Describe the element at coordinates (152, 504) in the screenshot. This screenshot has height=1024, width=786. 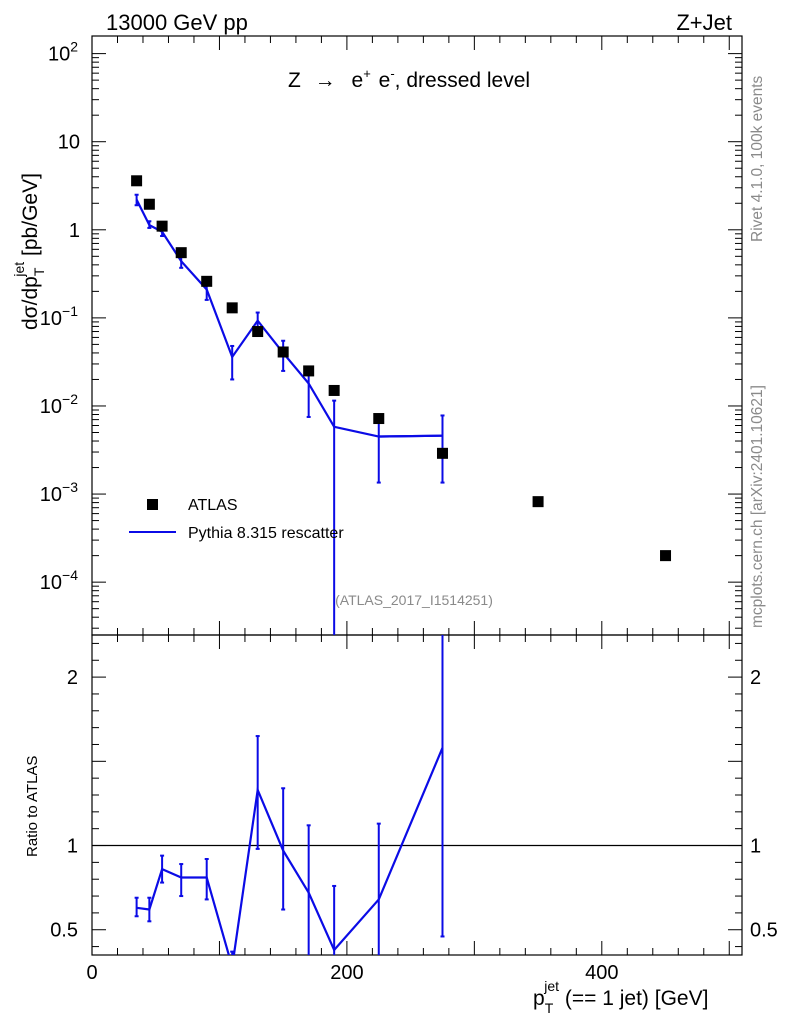
I see `legend-marker-atlas` at that location.